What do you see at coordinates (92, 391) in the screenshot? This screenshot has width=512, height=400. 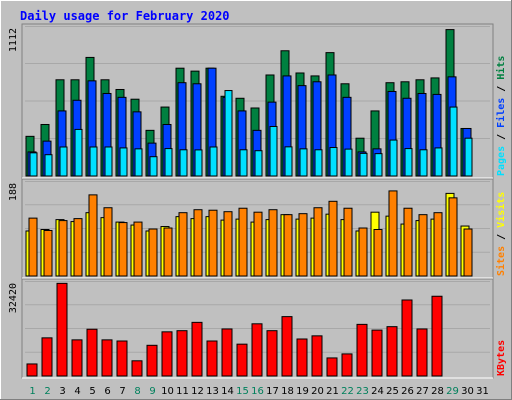 I see `x-tick-label: 5` at bounding box center [92, 391].